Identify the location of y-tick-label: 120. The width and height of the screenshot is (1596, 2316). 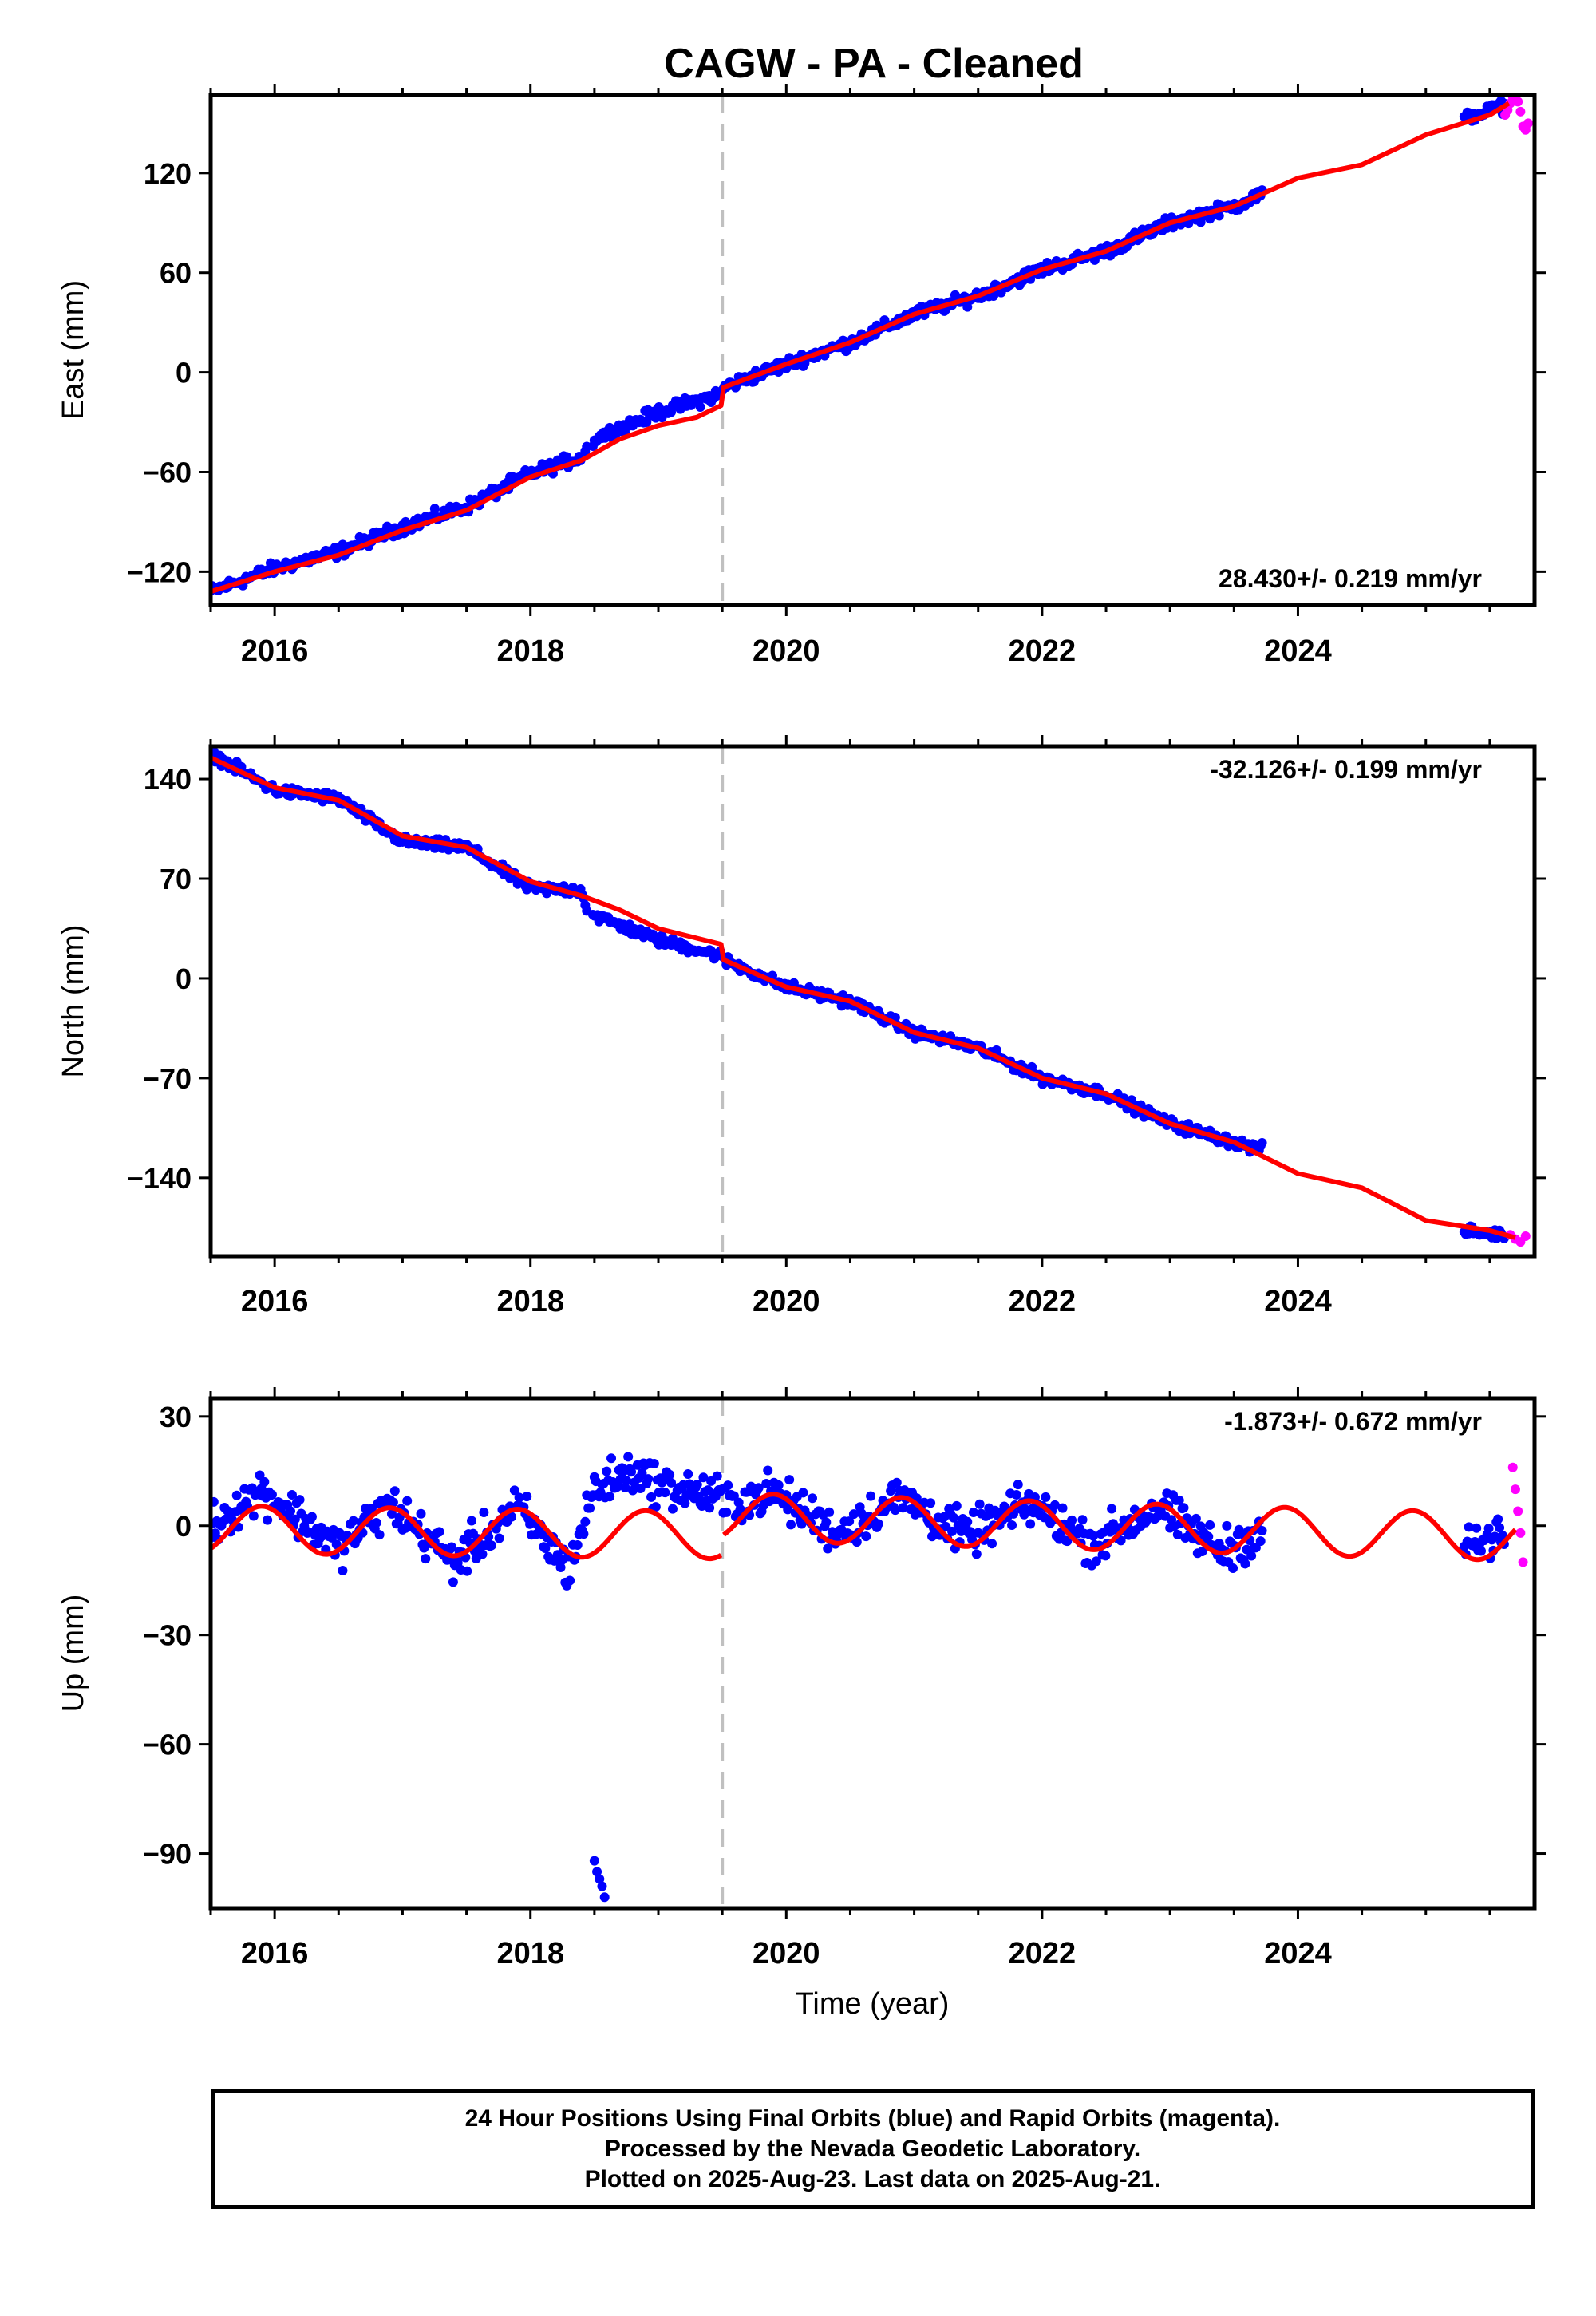
(168, 173).